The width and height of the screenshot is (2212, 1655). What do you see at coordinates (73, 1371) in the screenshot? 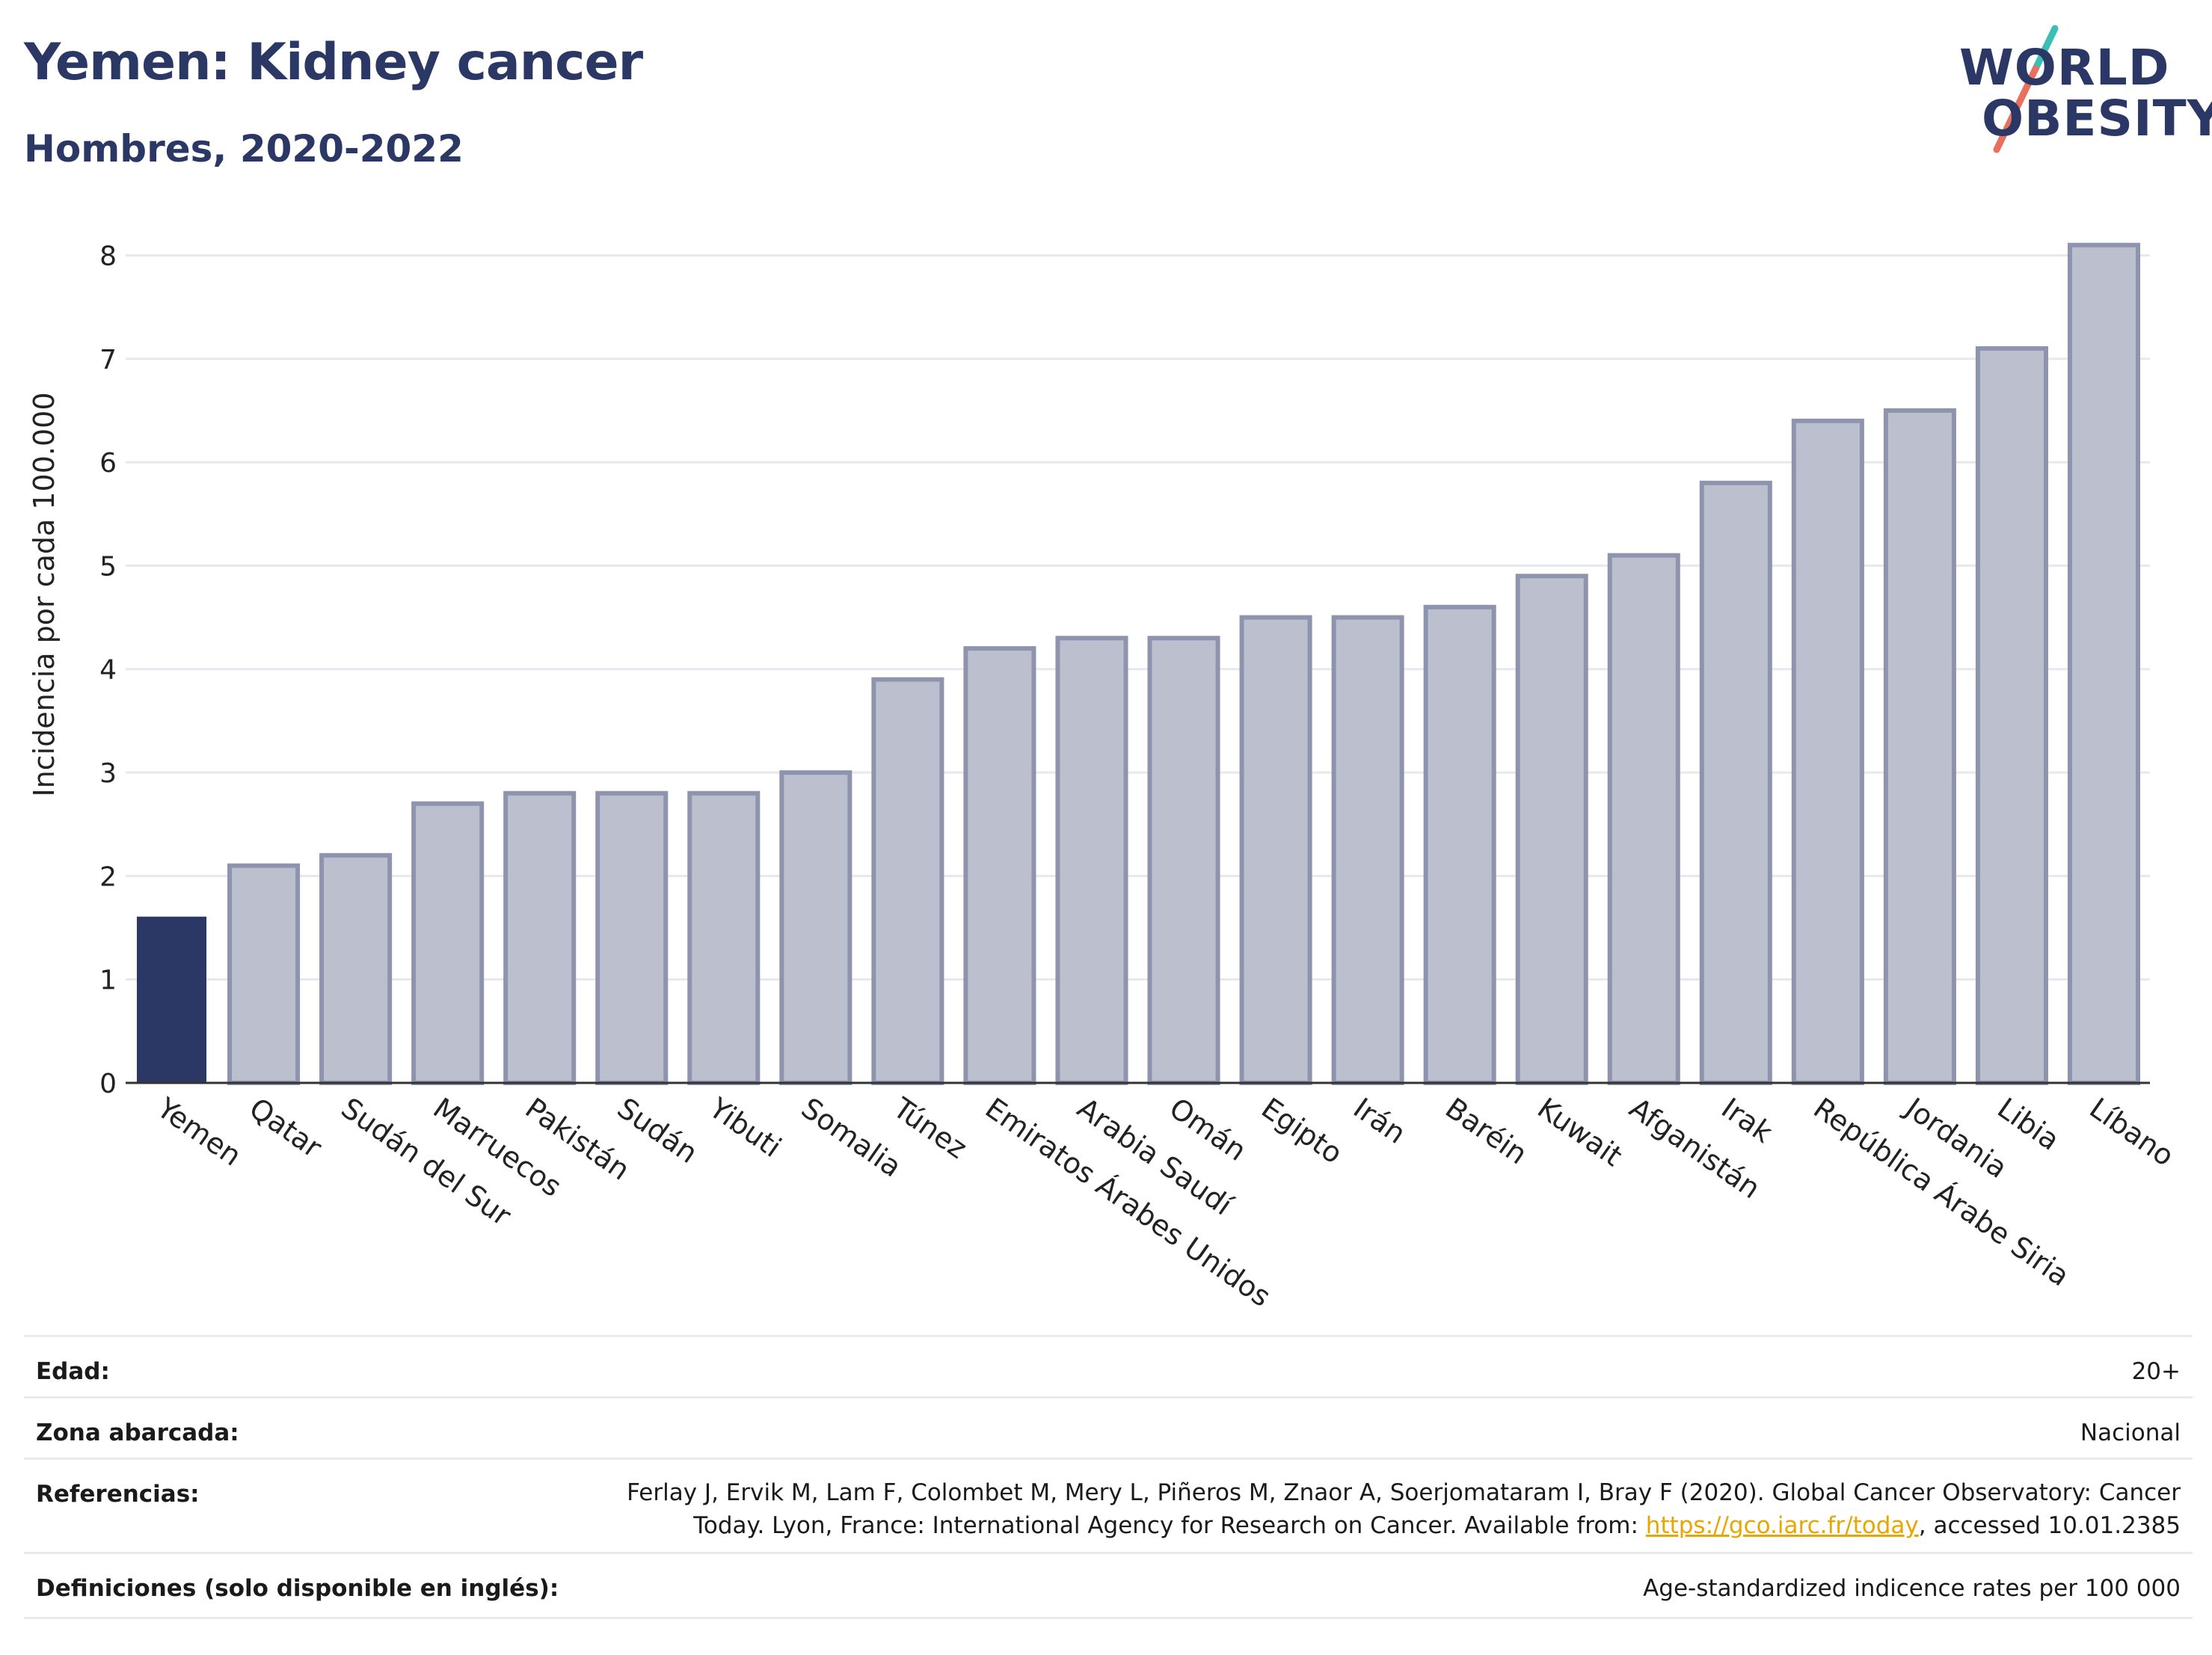
I see `meta-label-age: Edad:` at bounding box center [73, 1371].